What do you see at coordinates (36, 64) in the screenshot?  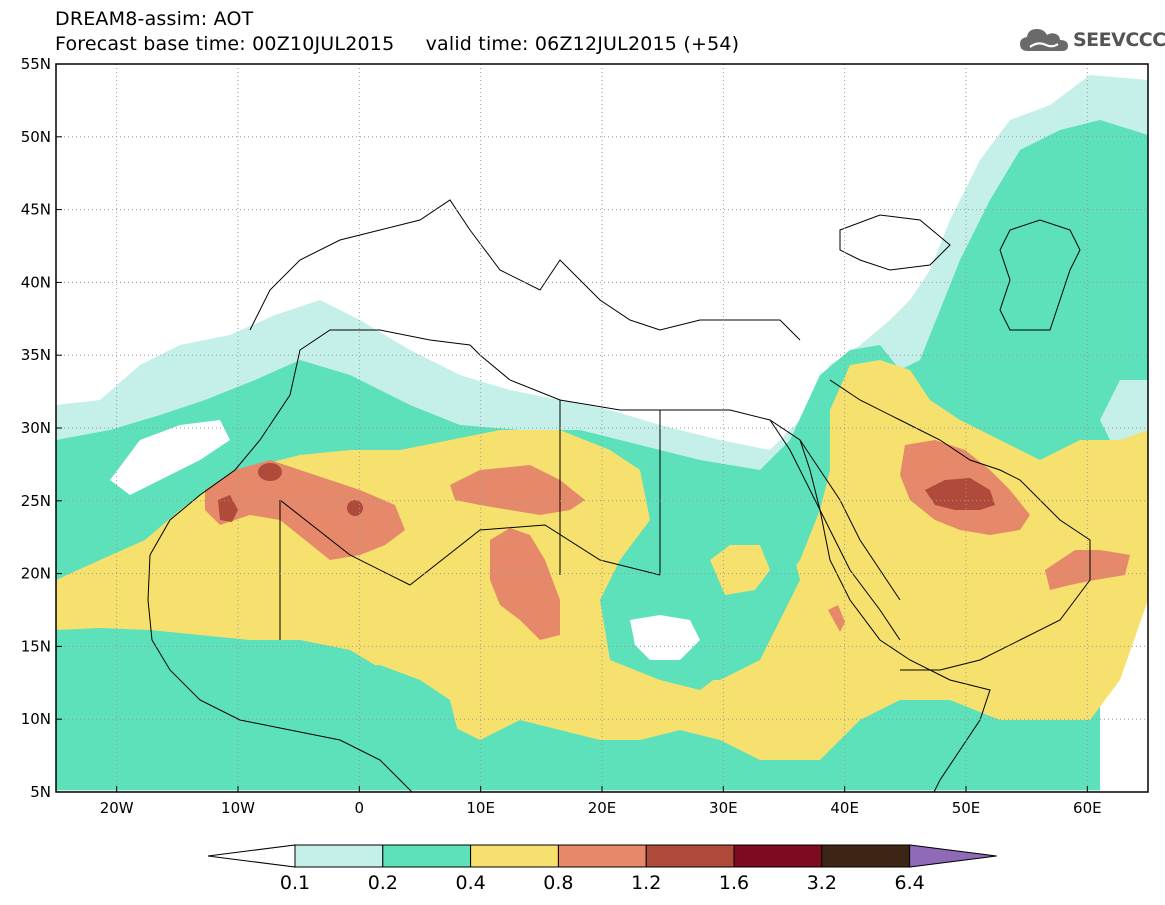 I see `lat-tick-label: 55N` at bounding box center [36, 64].